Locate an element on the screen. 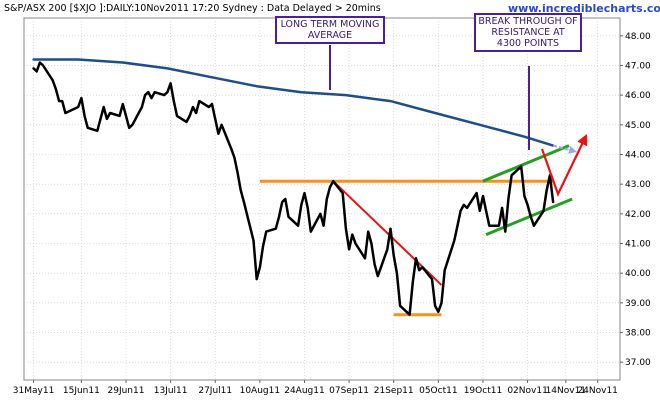 This screenshot has height=400, width=660. x-tick-label: 14Nov11 is located at coordinates (566, 391).